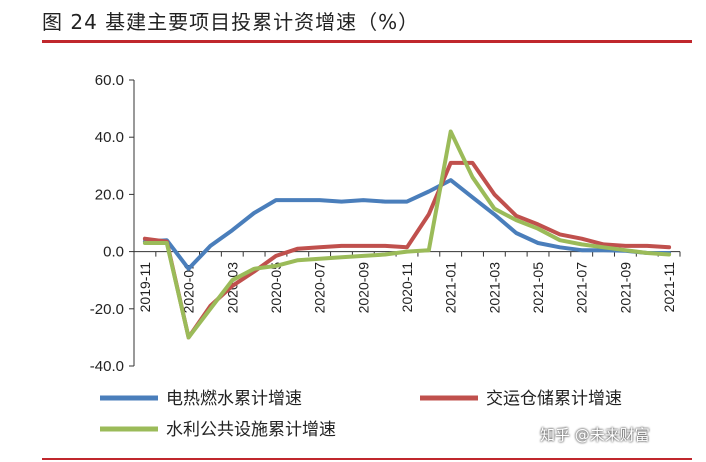  What do you see at coordinates (554, 399) in the screenshot?
I see `legend-label-2: 交运仓储累计增速` at bounding box center [554, 399].